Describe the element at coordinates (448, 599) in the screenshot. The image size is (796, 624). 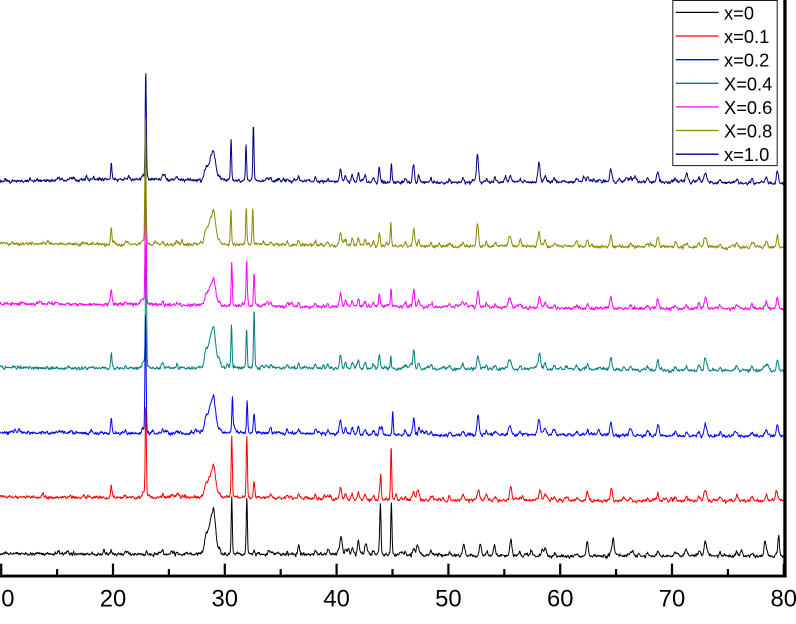
I see `svg-text: 50` at that location.